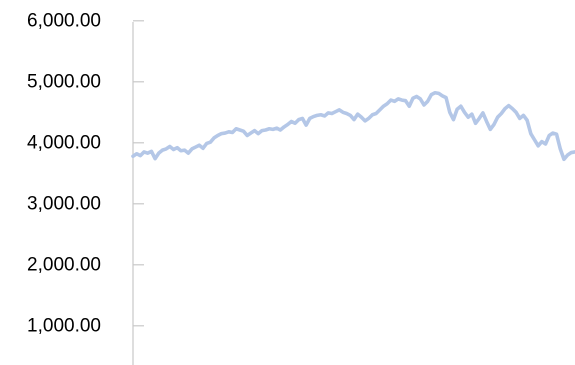 The height and width of the screenshot is (365, 575). What do you see at coordinates (64, 142) in the screenshot?
I see `y-tick-label-4000: 4,000.00` at bounding box center [64, 142].